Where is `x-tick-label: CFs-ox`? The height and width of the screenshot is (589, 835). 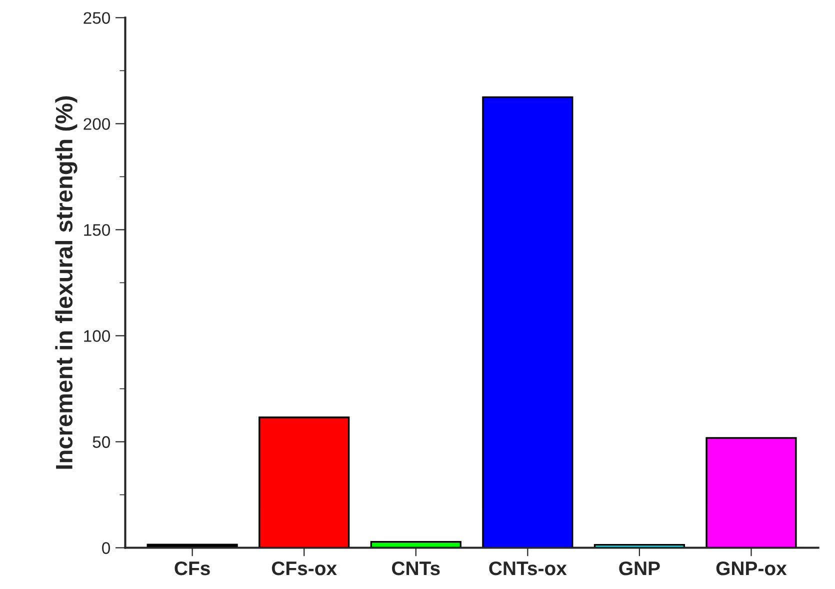
x-tick-label: CFs-ox is located at coordinates (304, 568).